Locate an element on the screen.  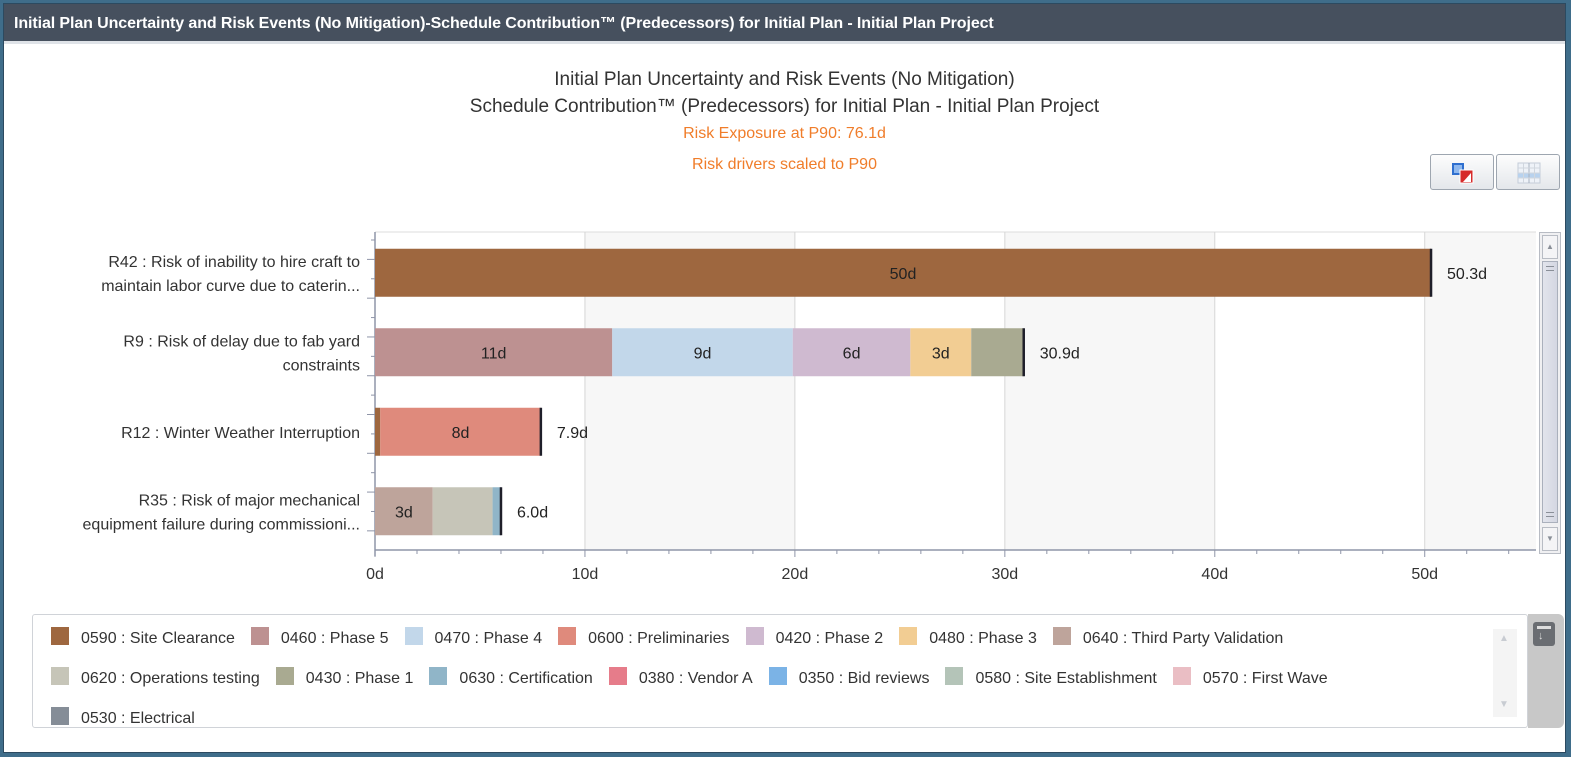
scaling-annotation: Risk drivers scaled to P90 is located at coordinates (784, 164).